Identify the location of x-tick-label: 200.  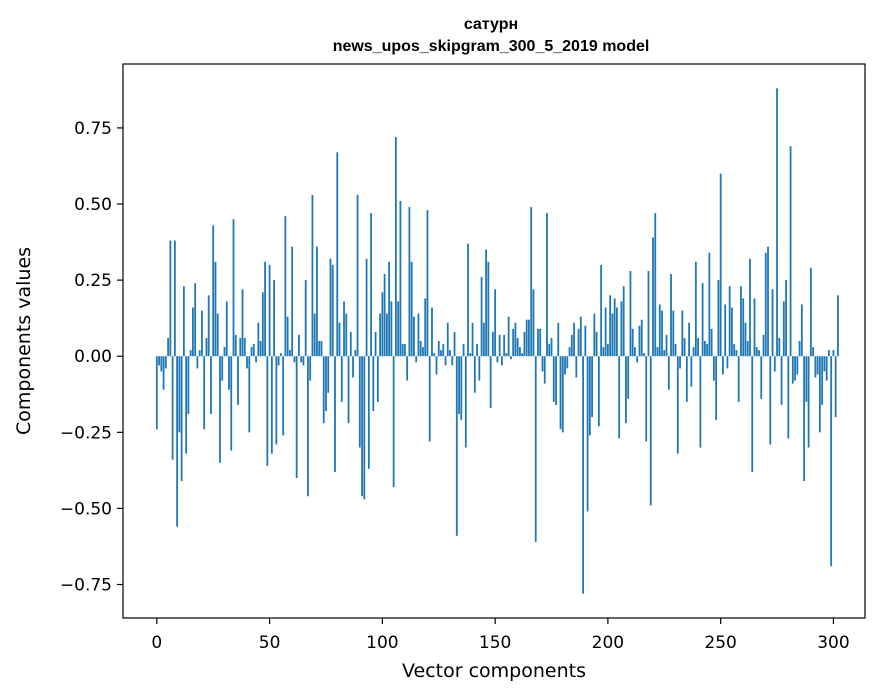
(608, 643).